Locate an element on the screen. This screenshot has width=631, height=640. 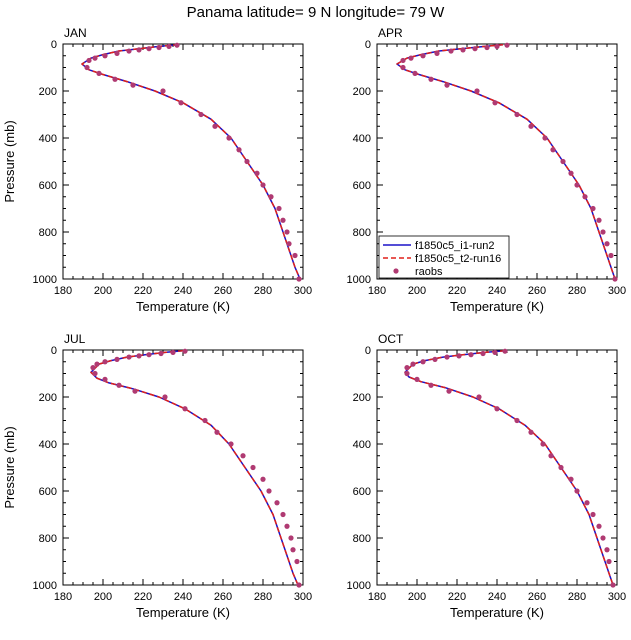
panel-title: APR is located at coordinates (390, 33).